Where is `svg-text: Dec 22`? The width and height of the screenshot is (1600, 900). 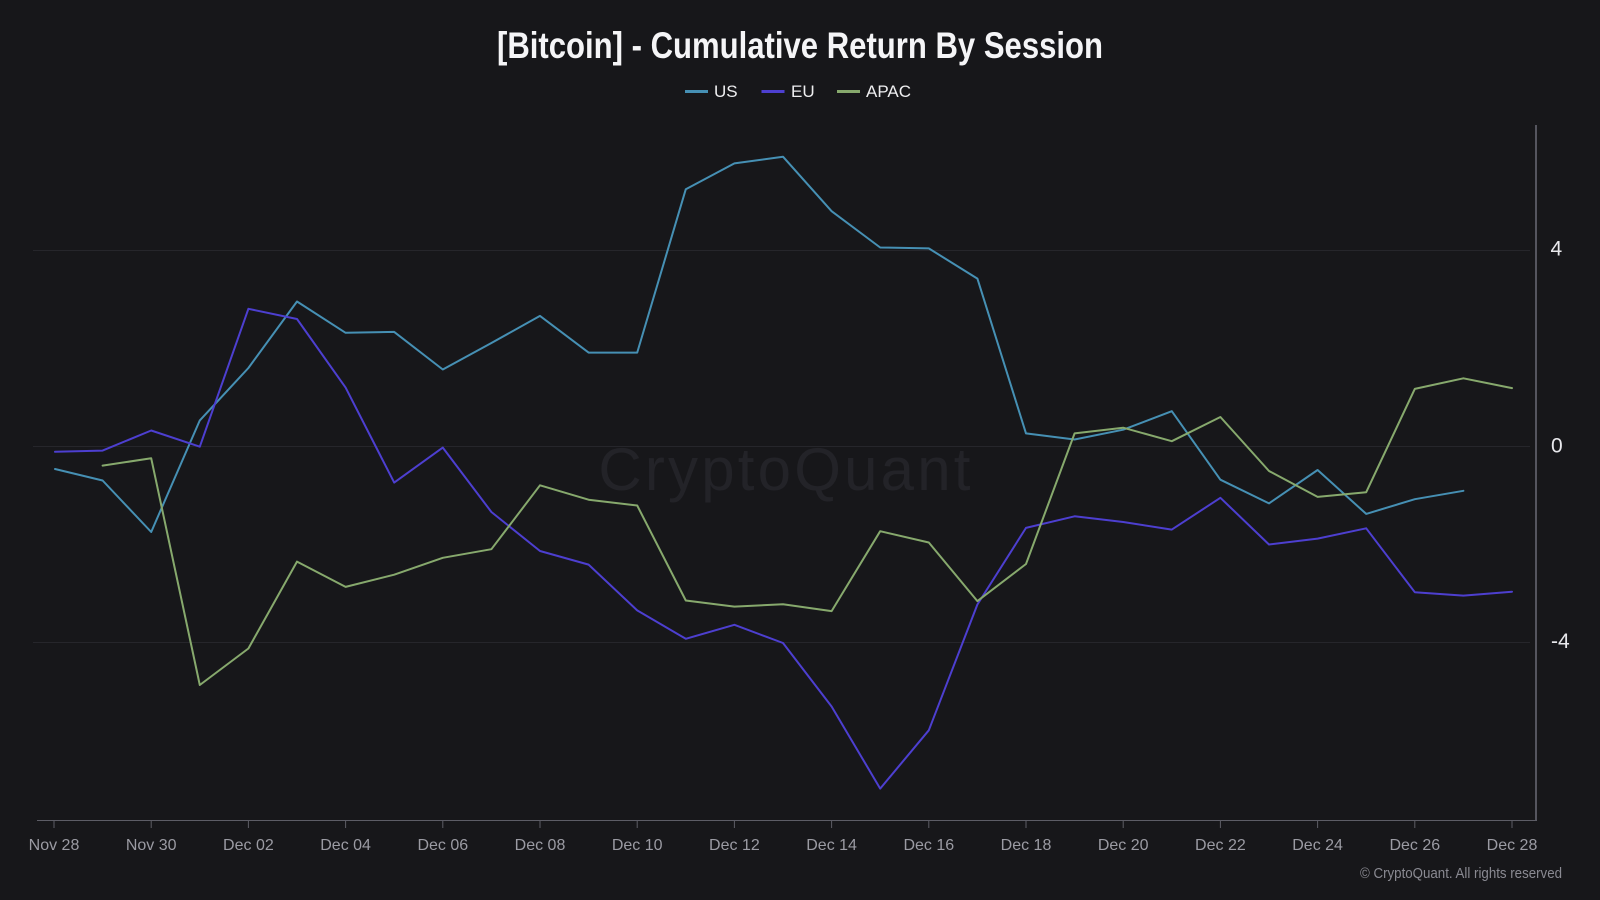
svg-text: Dec 22 is located at coordinates (1220, 845).